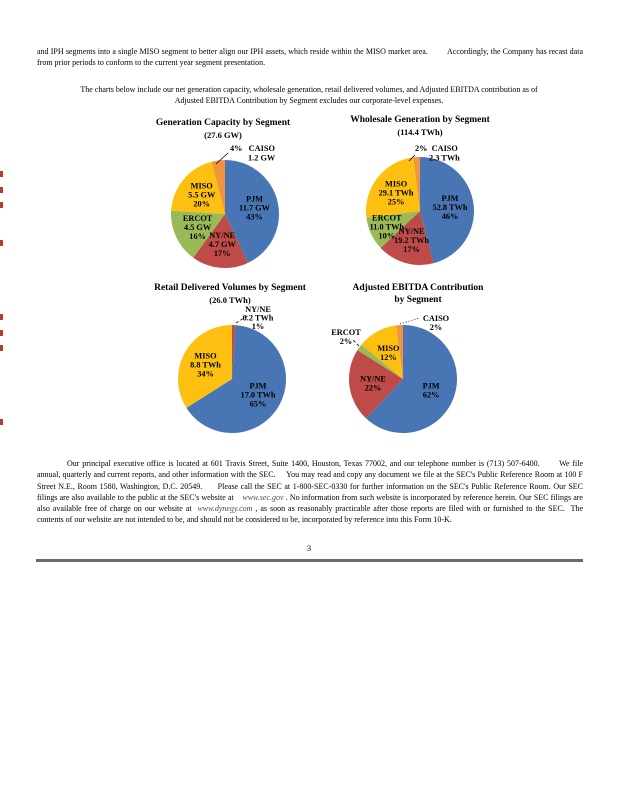 The image size is (618, 800). I want to click on chart-subtitle: (114.4 TWh), so click(420, 131).